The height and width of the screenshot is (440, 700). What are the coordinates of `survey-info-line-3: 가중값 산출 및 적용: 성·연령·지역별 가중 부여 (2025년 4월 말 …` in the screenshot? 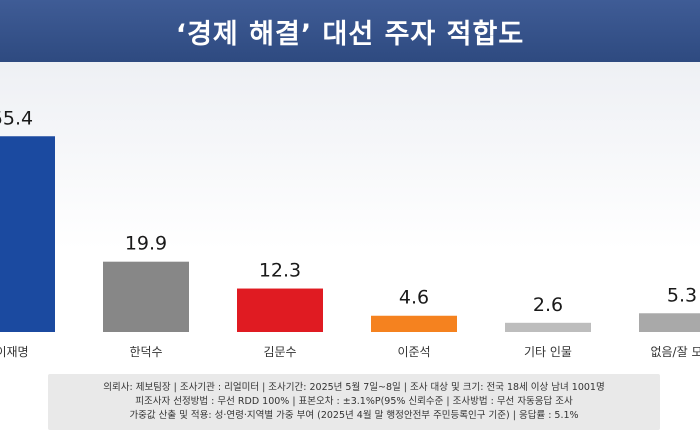 It's located at (354, 415).